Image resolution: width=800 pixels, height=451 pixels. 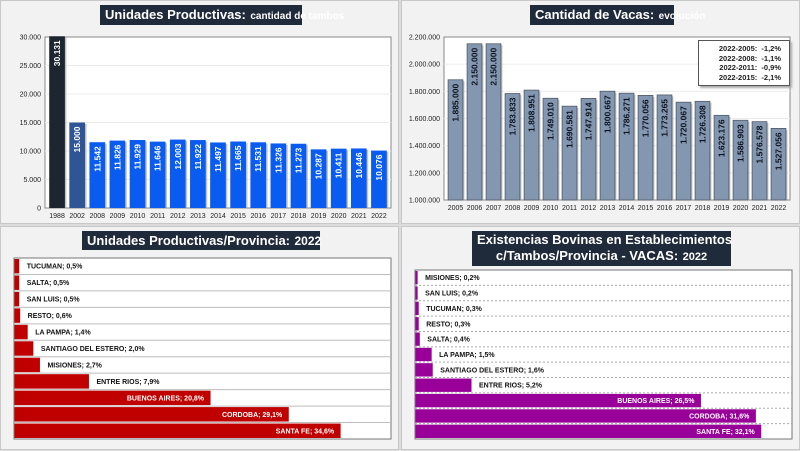 I want to click on bar-value-label: 11.826, so click(x=117, y=157).